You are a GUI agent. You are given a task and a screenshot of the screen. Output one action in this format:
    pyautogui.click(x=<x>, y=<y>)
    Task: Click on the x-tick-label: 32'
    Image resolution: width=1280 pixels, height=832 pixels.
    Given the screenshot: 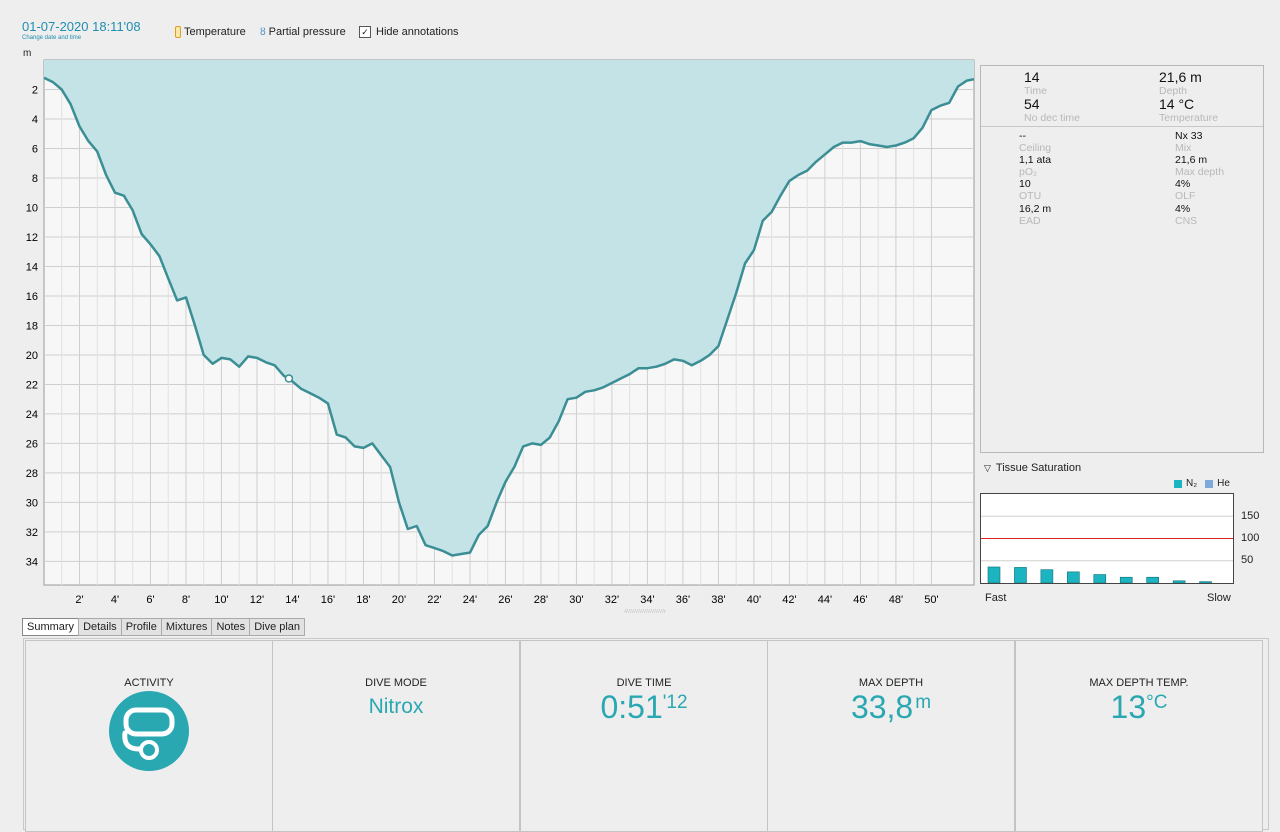 What is the action you would take?
    pyautogui.click(x=612, y=600)
    